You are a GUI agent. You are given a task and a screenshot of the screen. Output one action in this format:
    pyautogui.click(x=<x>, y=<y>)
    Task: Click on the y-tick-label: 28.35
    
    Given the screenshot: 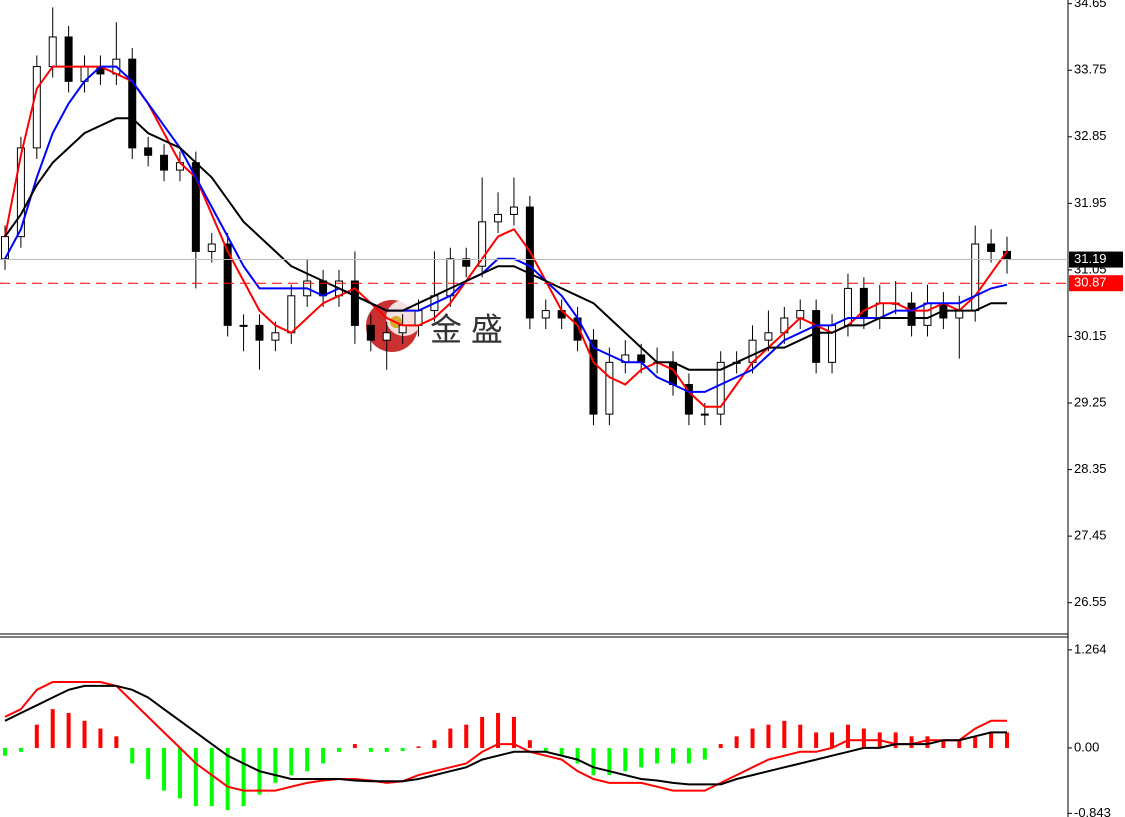 What is the action you would take?
    pyautogui.click(x=1090, y=468)
    